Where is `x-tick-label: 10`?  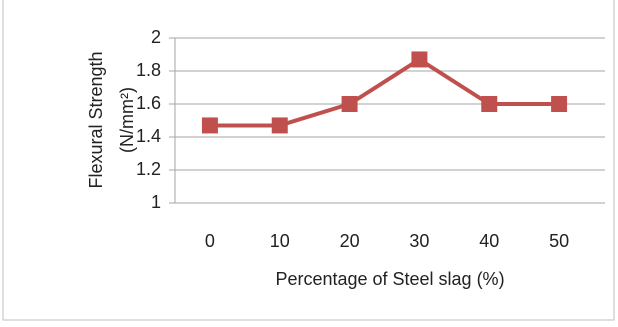
x-tick-label: 10 is located at coordinates (280, 241).